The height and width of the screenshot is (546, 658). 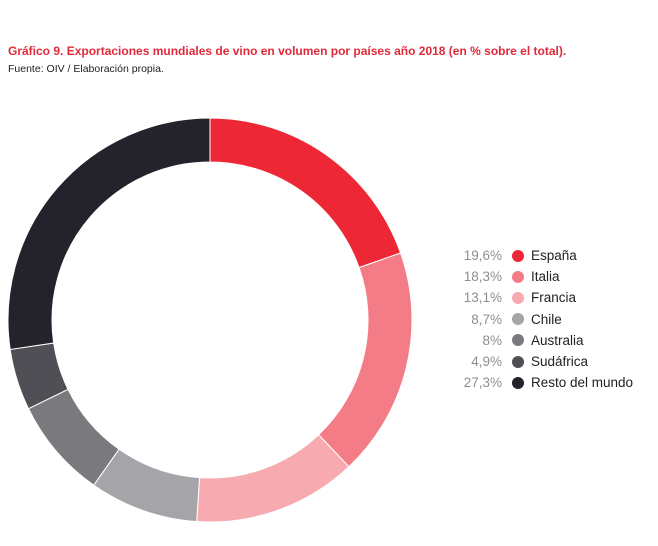 I want to click on donut-slice-italia, so click(x=365, y=360).